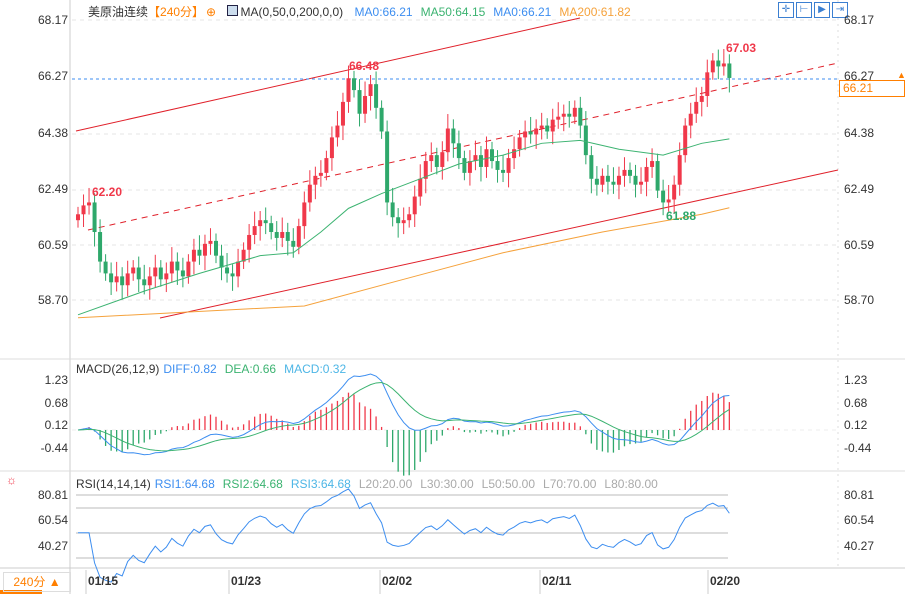 This screenshot has width=905, height=594. What do you see at coordinates (52, 76) in the screenshot?
I see `price-tick: 66.27` at bounding box center [52, 76].